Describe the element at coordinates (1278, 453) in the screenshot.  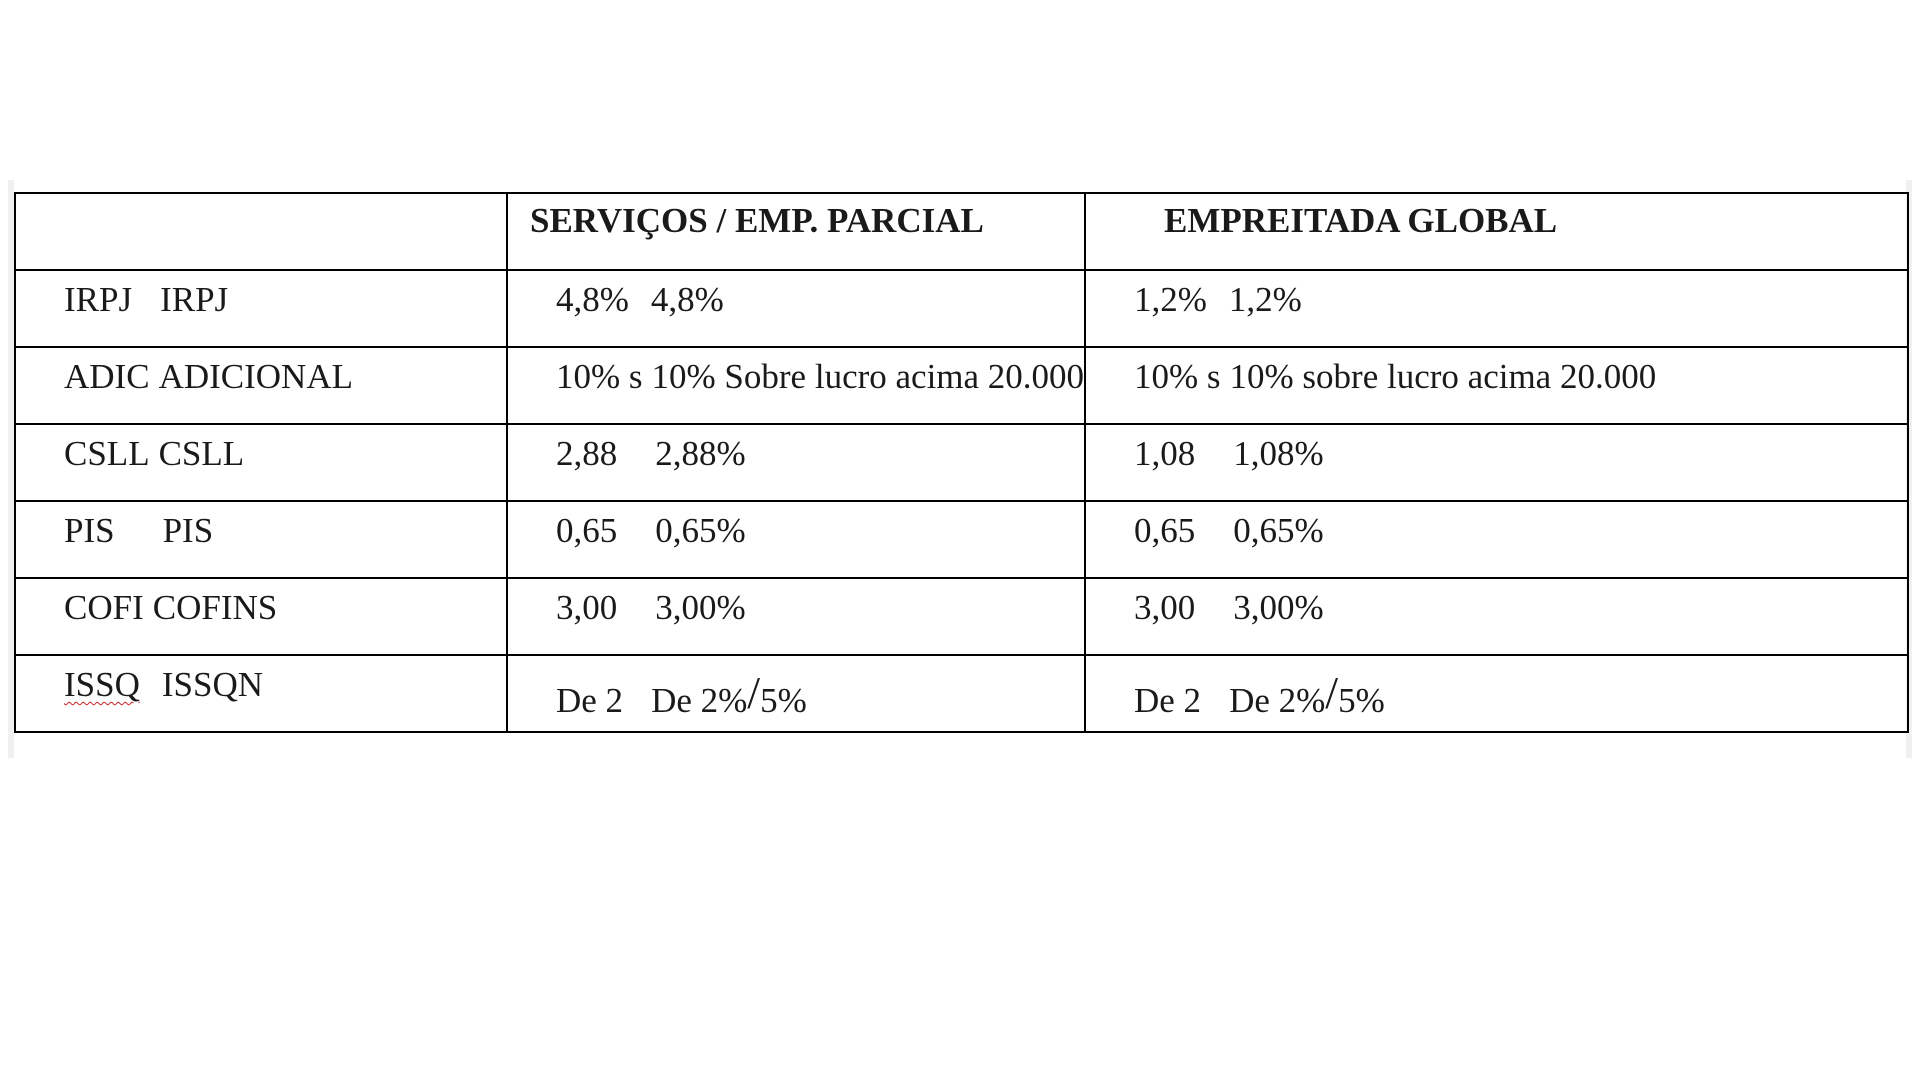
I see `rate-full: 1,08%` at that location.